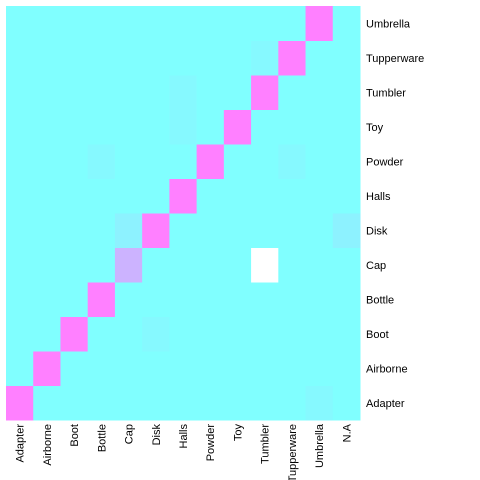 The width and height of the screenshot is (480, 480). What do you see at coordinates (265, 92) in the screenshot?
I see `heatmap-cell-tumbler-tumbler` at bounding box center [265, 92].